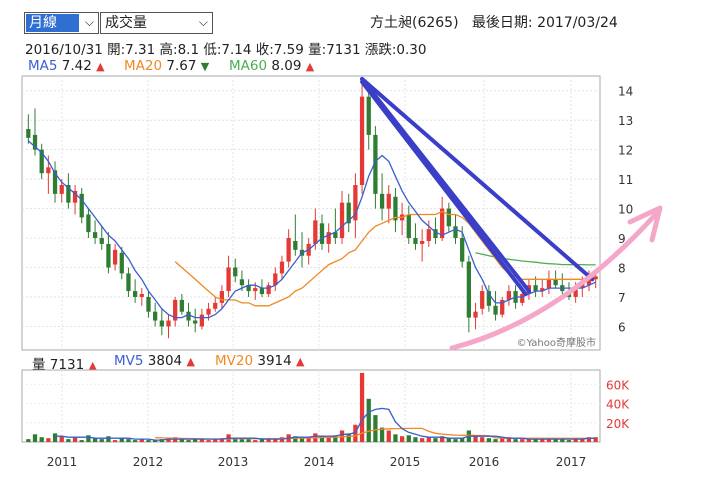 Image resolution: width=720 pixels, height=485 pixels. I want to click on indicator-select-value: 成交量, so click(126, 23).